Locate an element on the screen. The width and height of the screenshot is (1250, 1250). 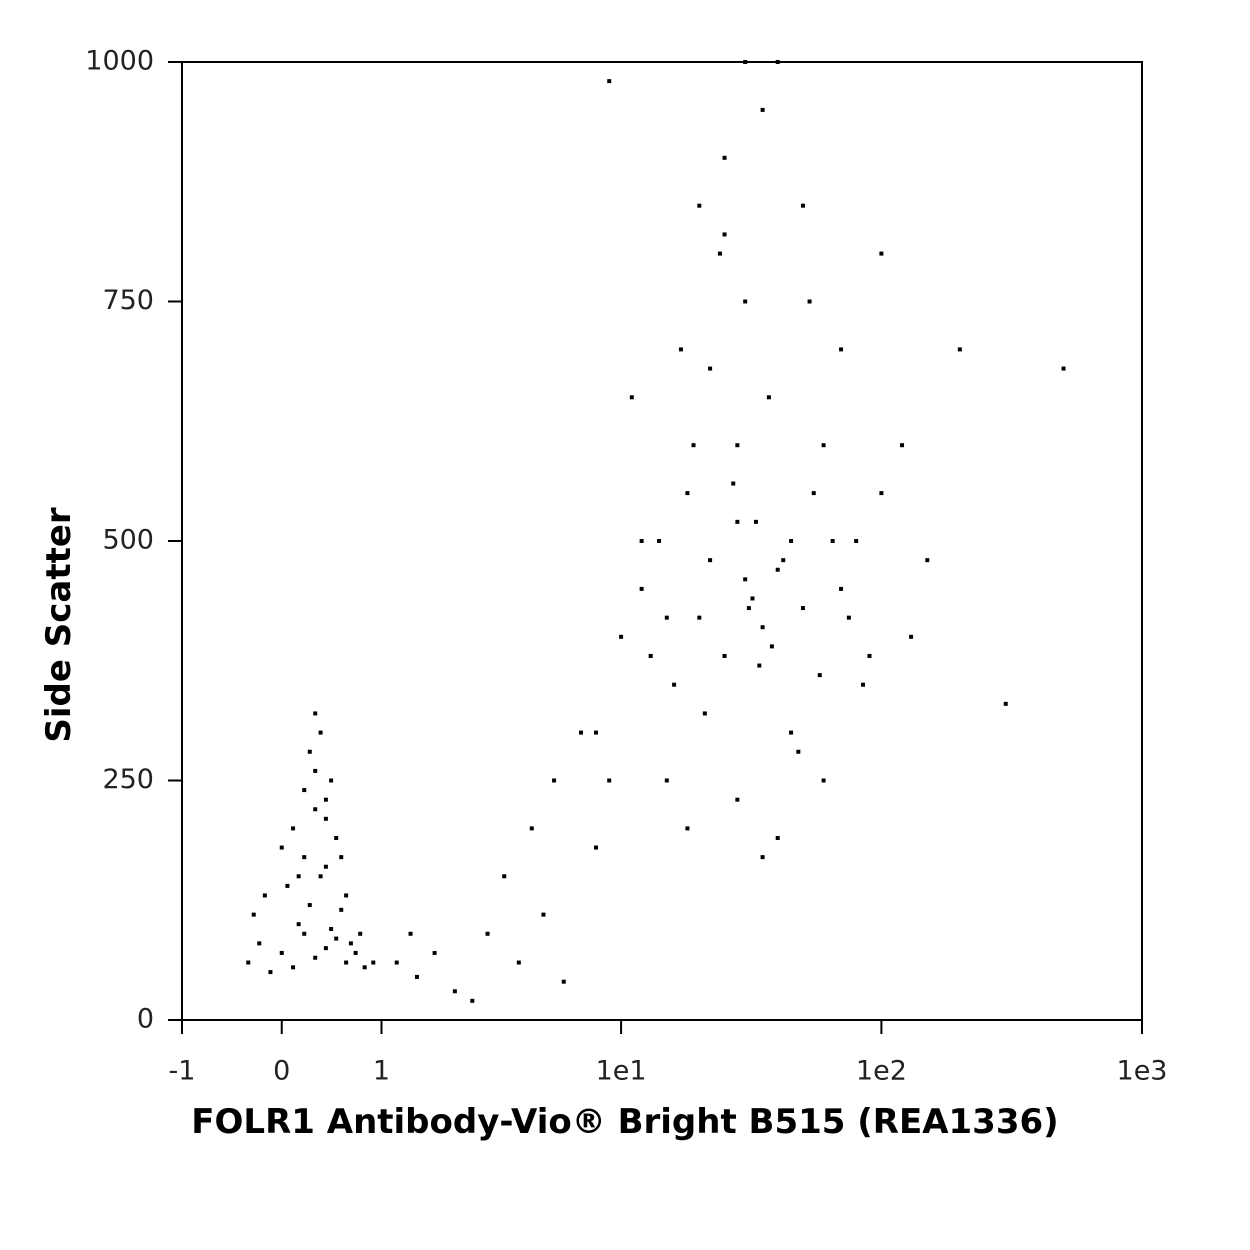
x-tick-label: -1 is located at coordinates (182, 1071).